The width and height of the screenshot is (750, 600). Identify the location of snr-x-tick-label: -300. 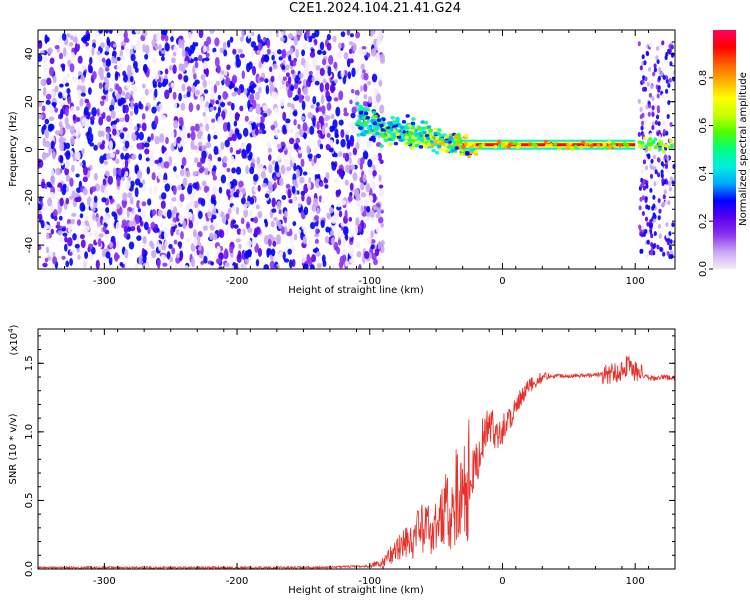
(104, 581).